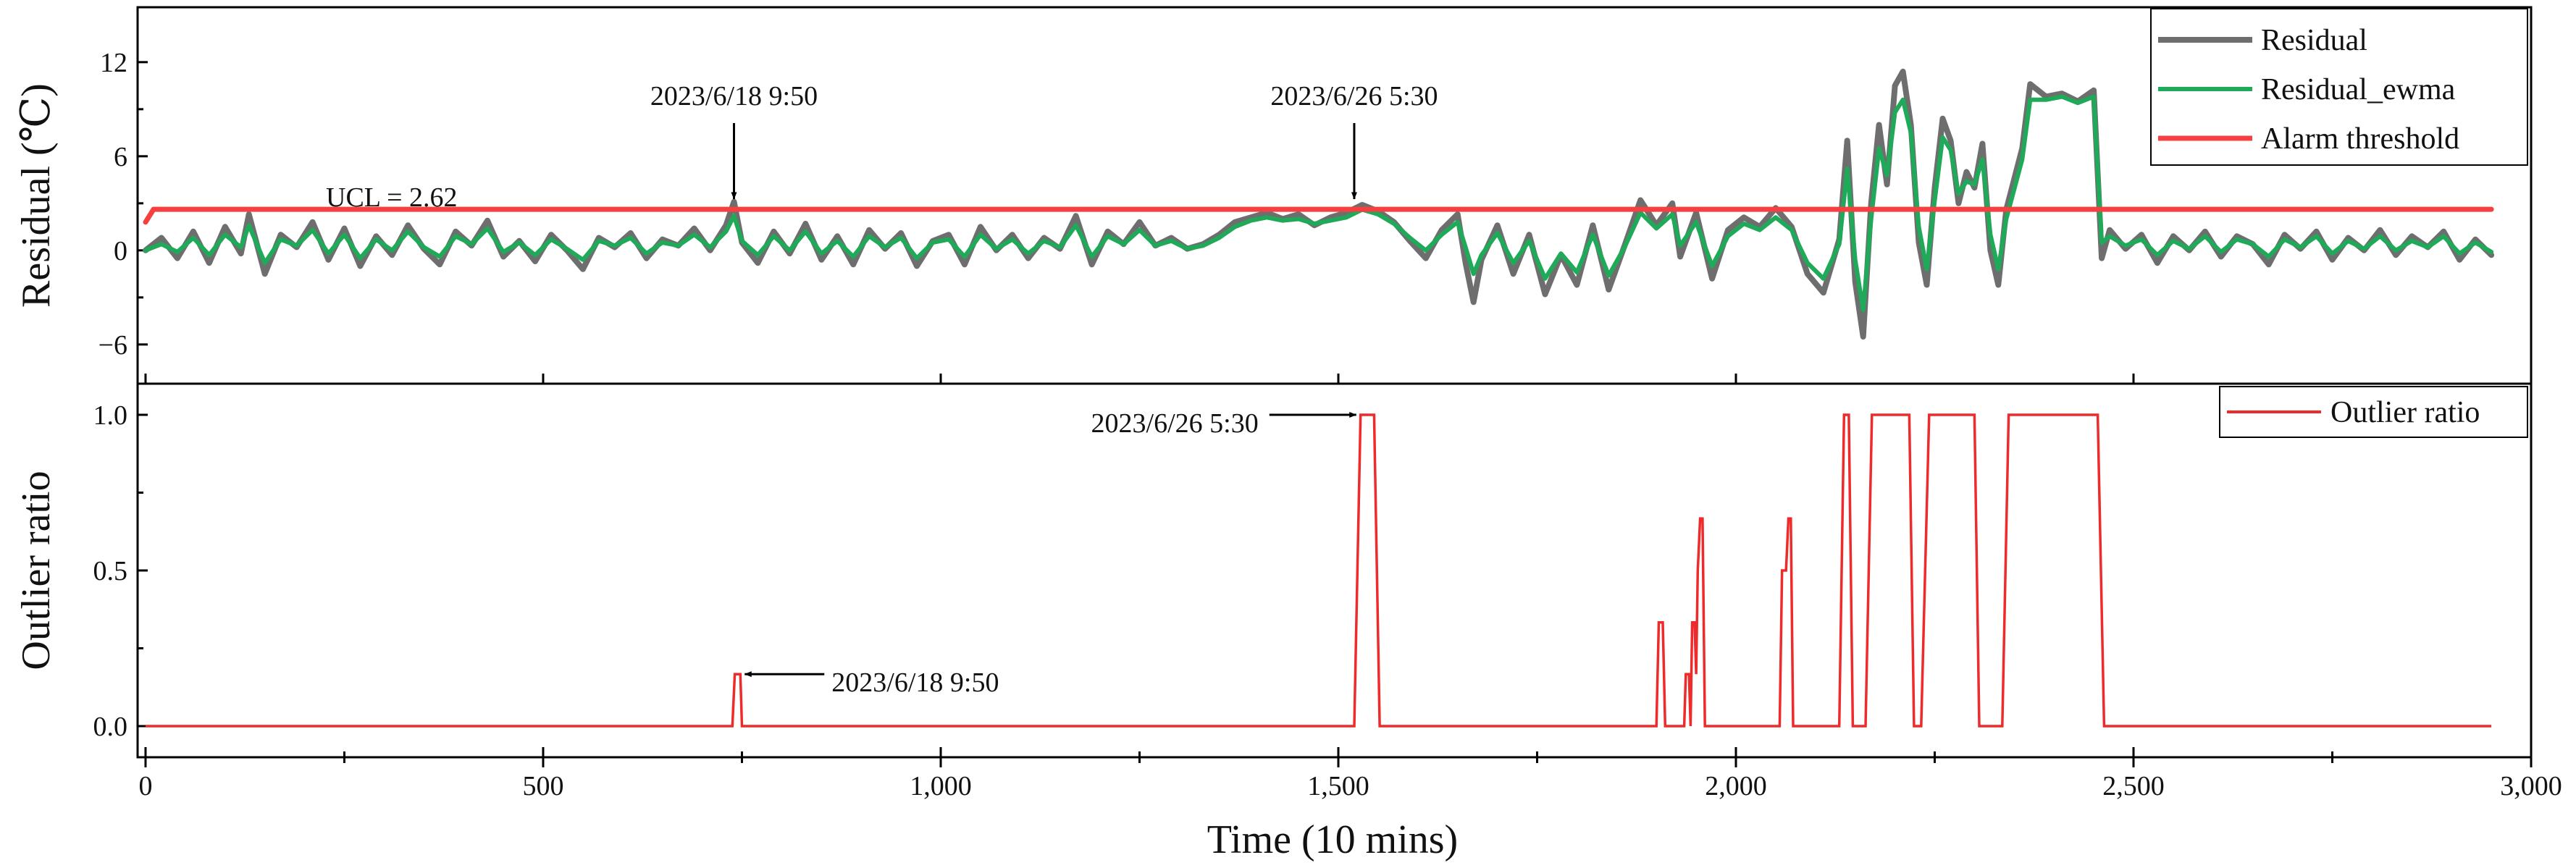 The height and width of the screenshot is (868, 2576). What do you see at coordinates (145, 786) in the screenshot?
I see `x-tick-label: 0` at bounding box center [145, 786].